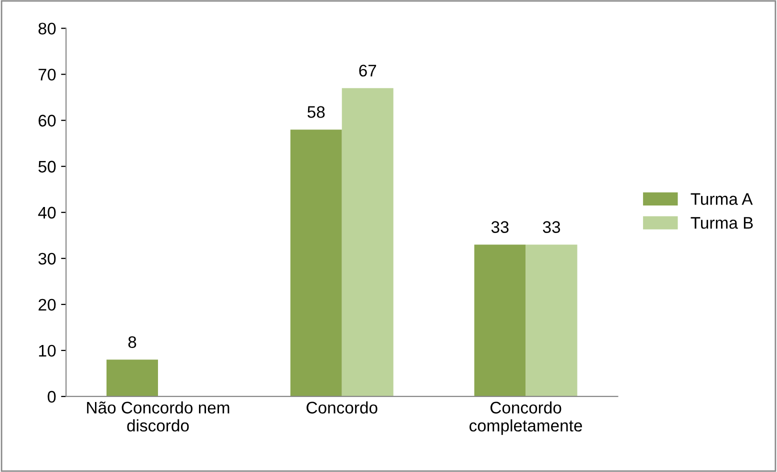 Image resolution: width=777 pixels, height=472 pixels. I want to click on x-tick-label: Concordo completamente, so click(526, 418).